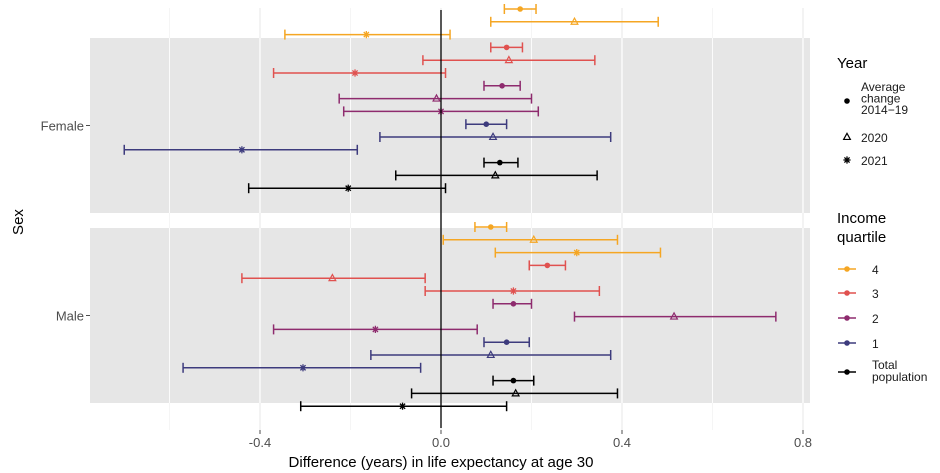  Describe the element at coordinates (62, 126) in the screenshot. I see `panel-label: Female` at that location.